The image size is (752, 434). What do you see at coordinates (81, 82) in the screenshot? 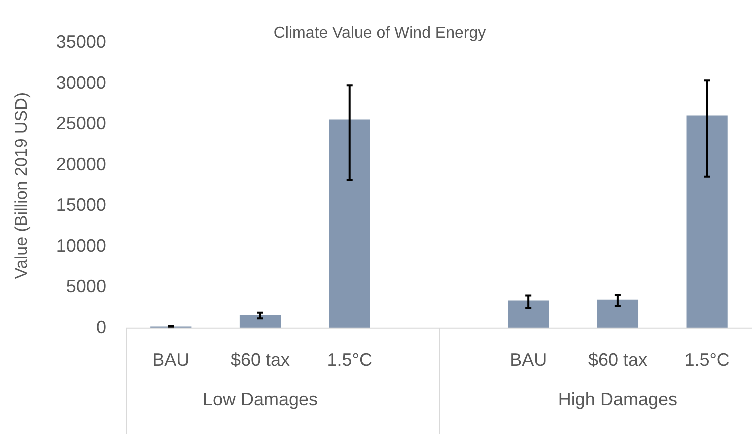
I see `y-tick-label: 30000` at bounding box center [81, 82].